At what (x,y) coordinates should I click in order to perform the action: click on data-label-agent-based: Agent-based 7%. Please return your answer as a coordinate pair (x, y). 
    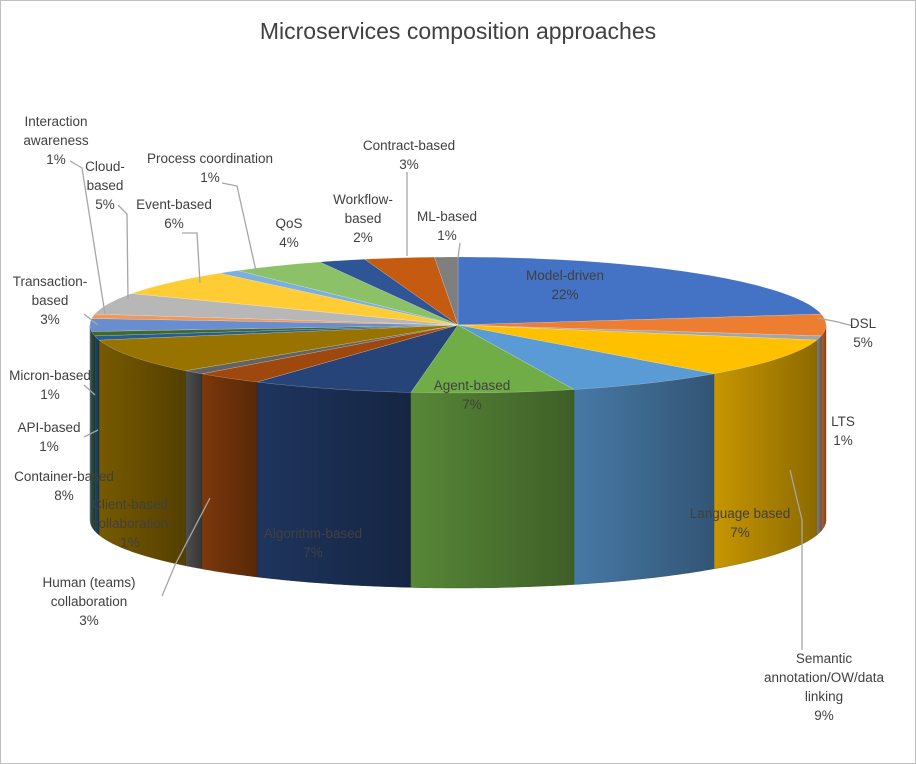
    Looking at the image, I should click on (472, 395).